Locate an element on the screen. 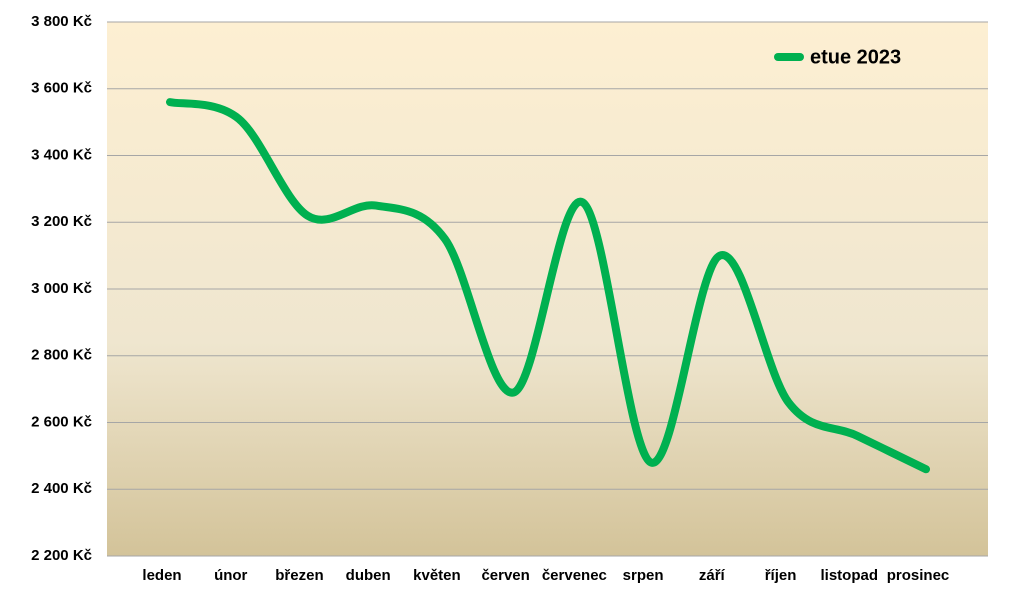  y-tick-label: 3 400 Kč is located at coordinates (61, 154).